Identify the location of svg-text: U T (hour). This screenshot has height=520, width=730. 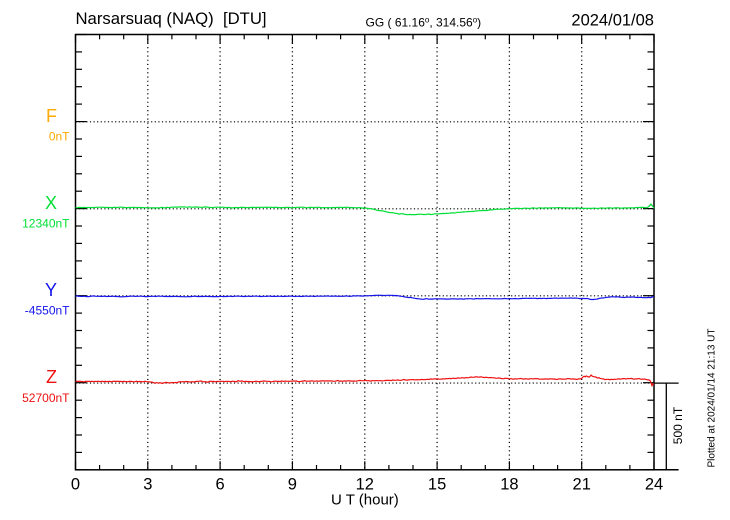
(365, 499).